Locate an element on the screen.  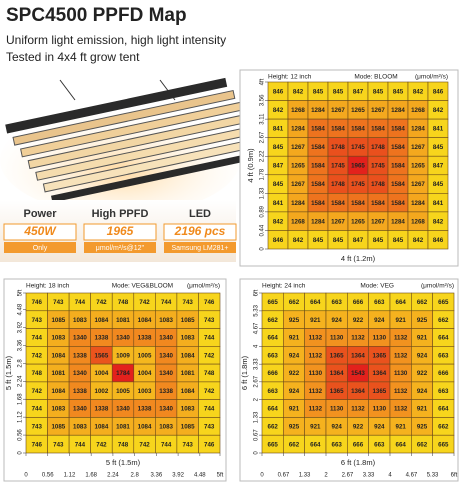
height-label: Height: 18 inch is located at coordinates (48, 286).